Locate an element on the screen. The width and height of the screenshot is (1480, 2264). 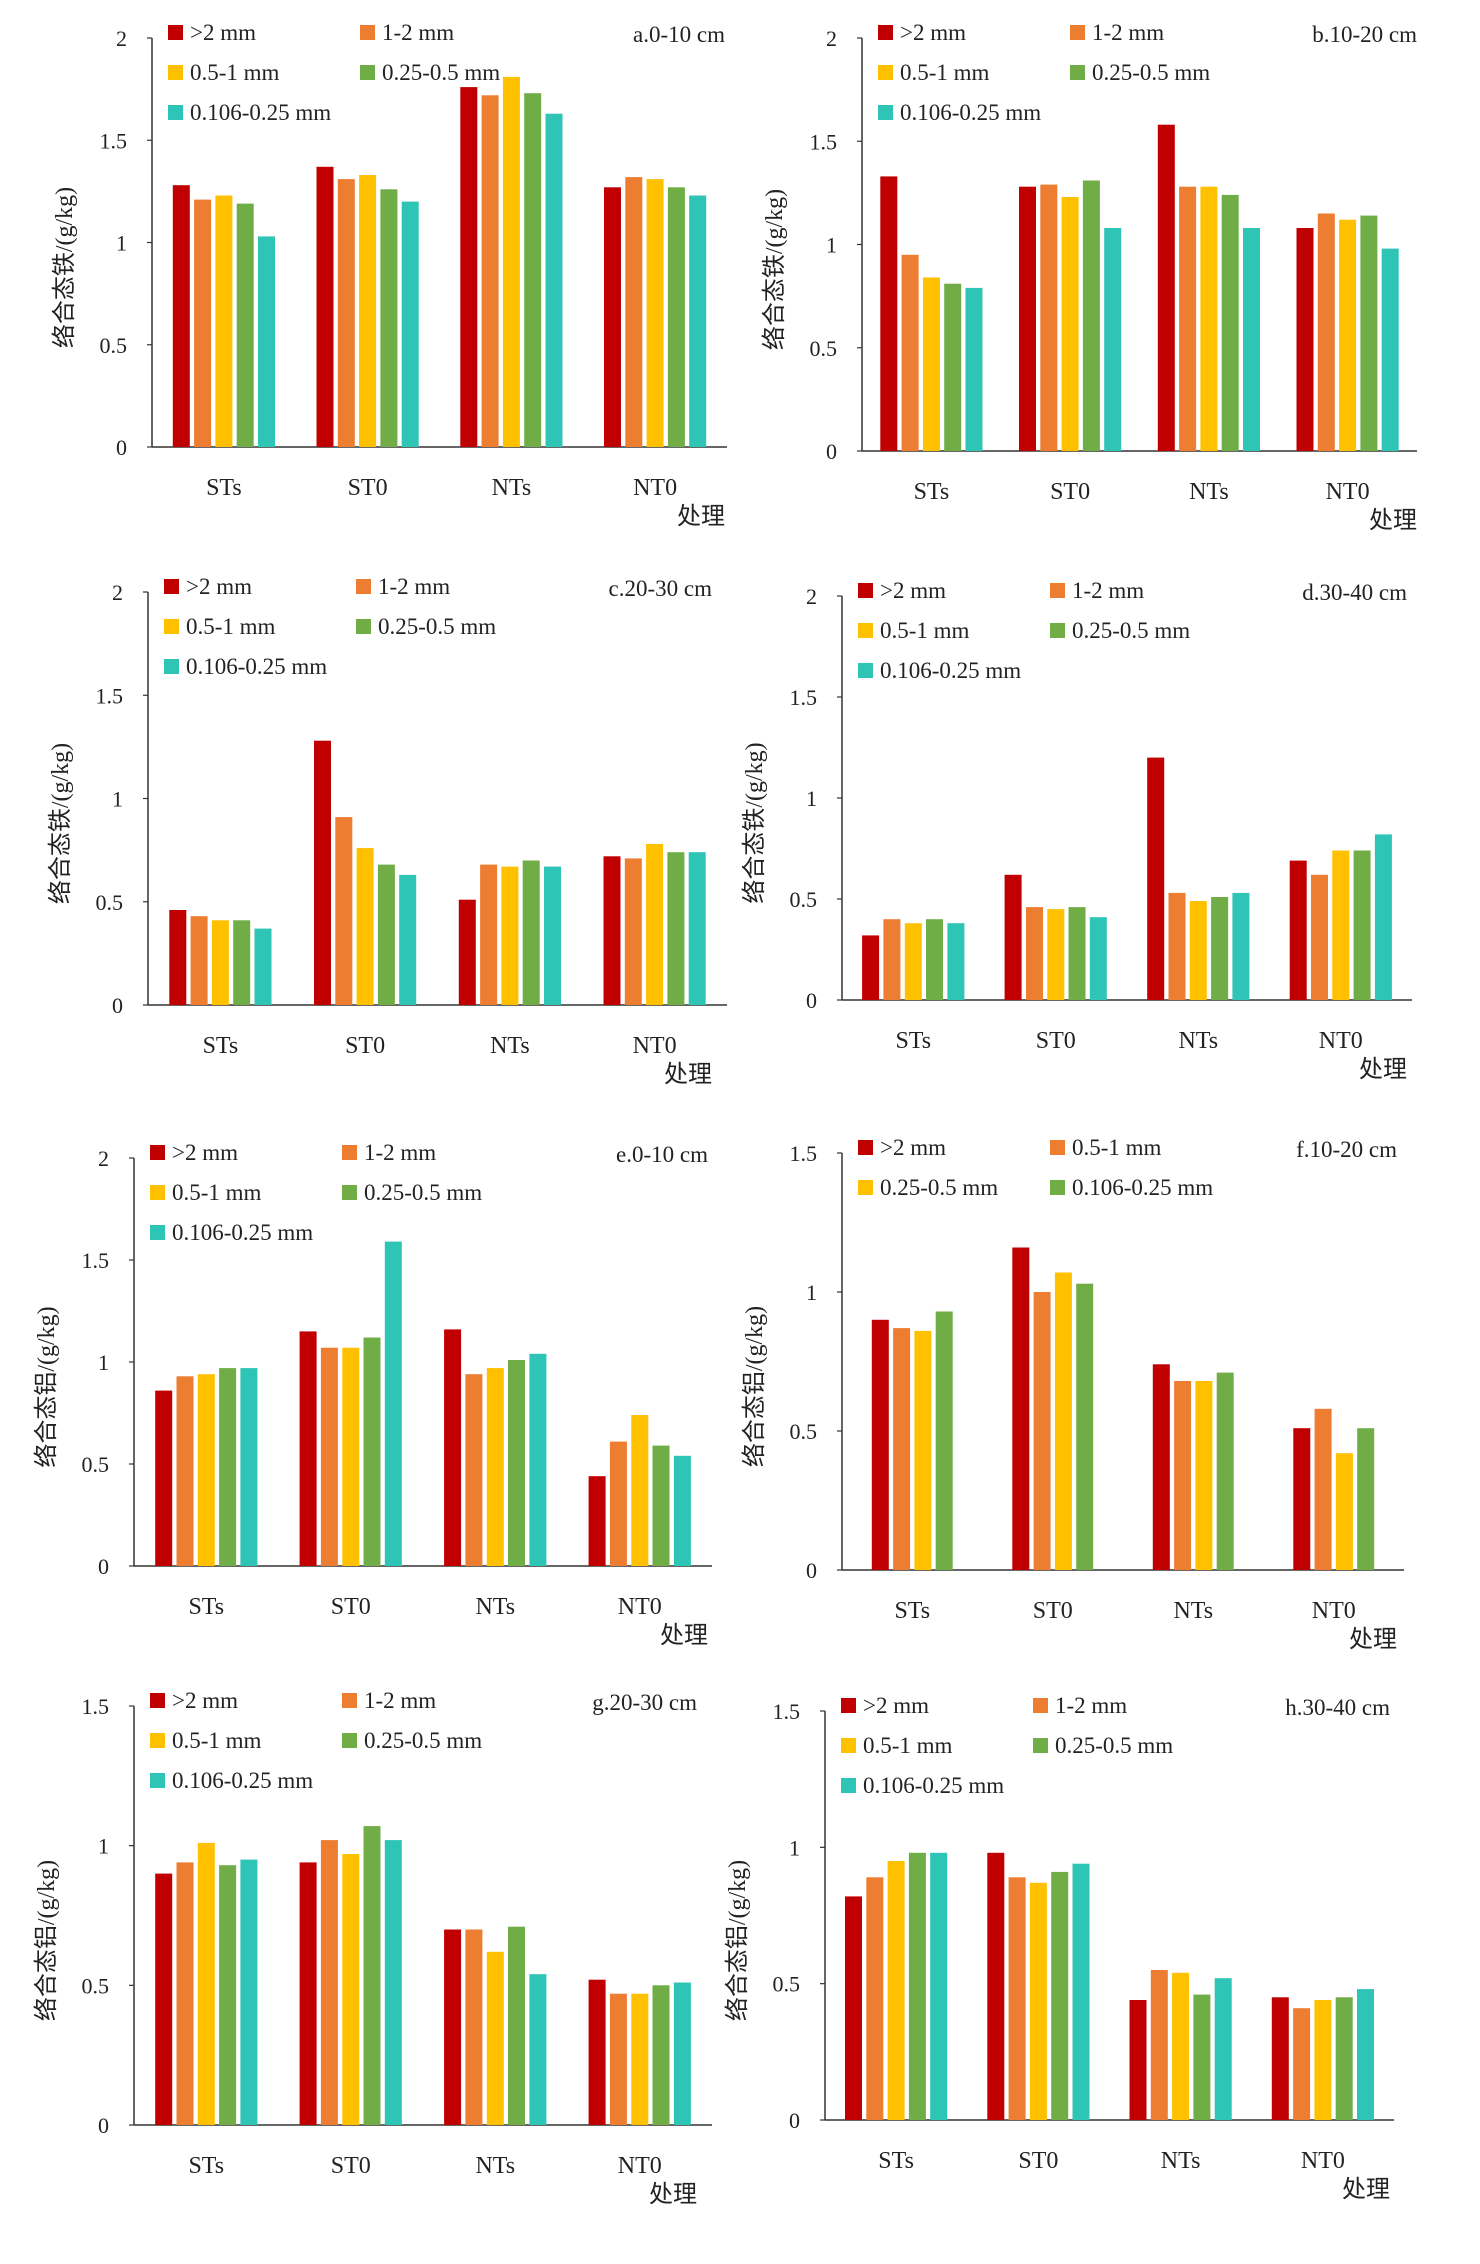
panel-label: e.0-10 cm is located at coordinates (662, 1154).